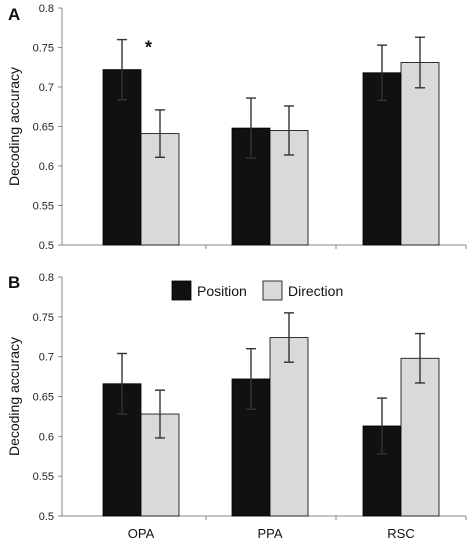 Image resolution: width=474 pixels, height=545 pixels. What do you see at coordinates (400, 533) in the screenshot?
I see `x-category-label: RSC` at bounding box center [400, 533].